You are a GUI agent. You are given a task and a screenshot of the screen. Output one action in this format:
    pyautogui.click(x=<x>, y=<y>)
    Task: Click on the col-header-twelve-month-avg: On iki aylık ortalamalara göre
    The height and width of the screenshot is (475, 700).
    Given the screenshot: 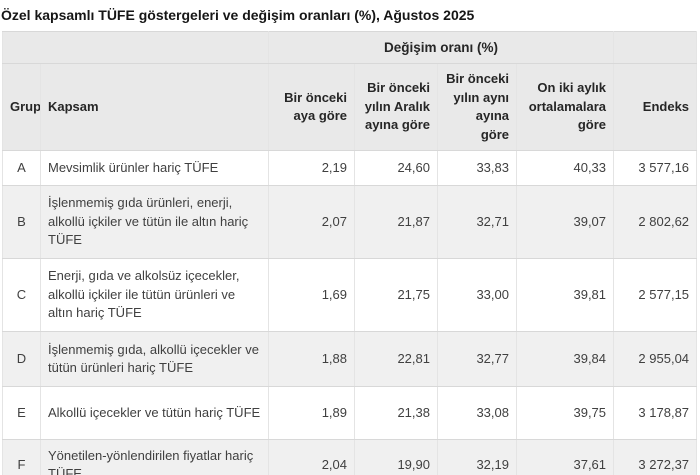 What is the action you would take?
    pyautogui.click(x=565, y=107)
    